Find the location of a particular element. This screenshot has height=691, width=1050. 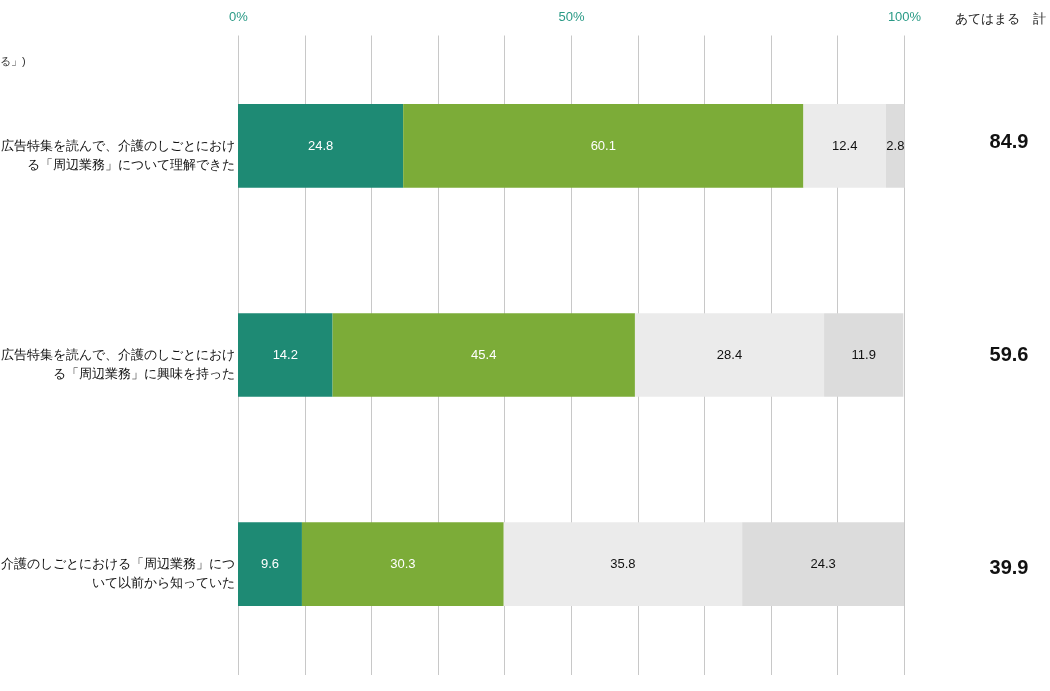

data-label: 24.3 is located at coordinates (823, 564).